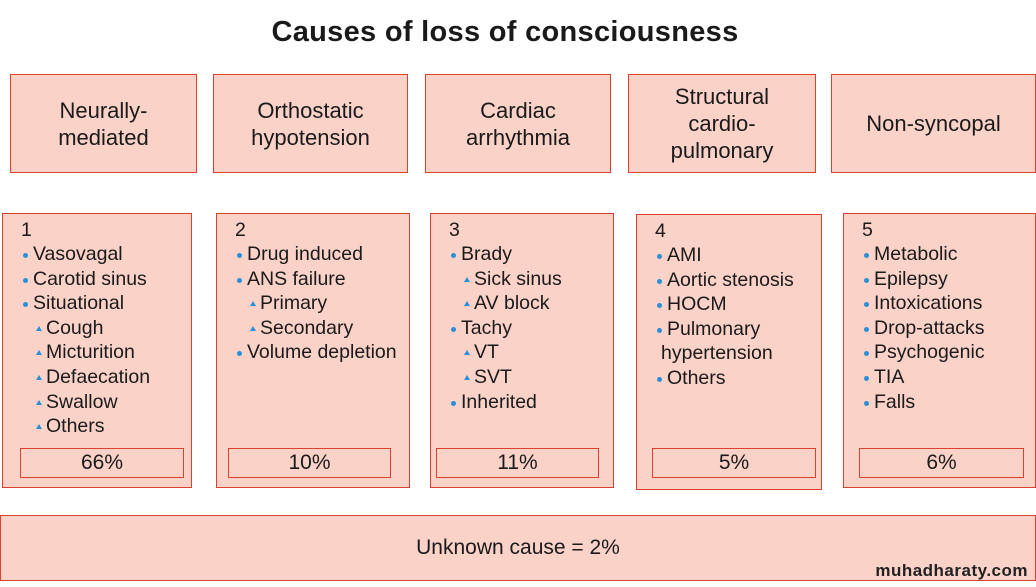 The width and height of the screenshot is (1036, 587). I want to click on percentage-box: 11%, so click(517, 463).